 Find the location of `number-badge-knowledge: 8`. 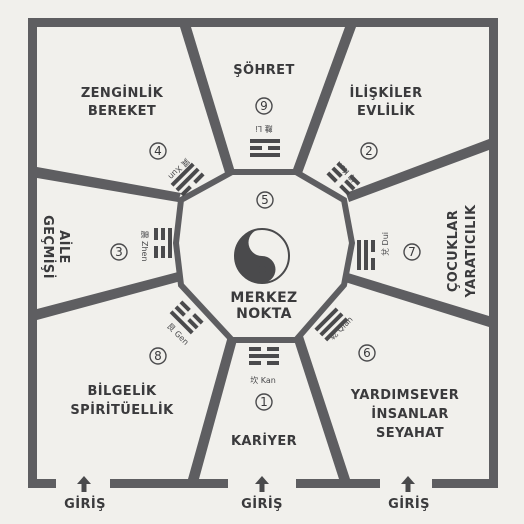

number-badge-knowledge: 8 is located at coordinates (158, 356).